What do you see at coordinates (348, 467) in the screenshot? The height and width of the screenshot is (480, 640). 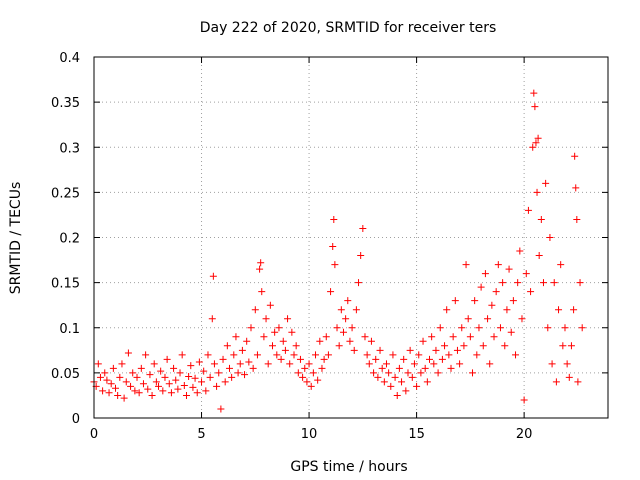 I see `x-axis-label: GPS time / hours` at bounding box center [348, 467].